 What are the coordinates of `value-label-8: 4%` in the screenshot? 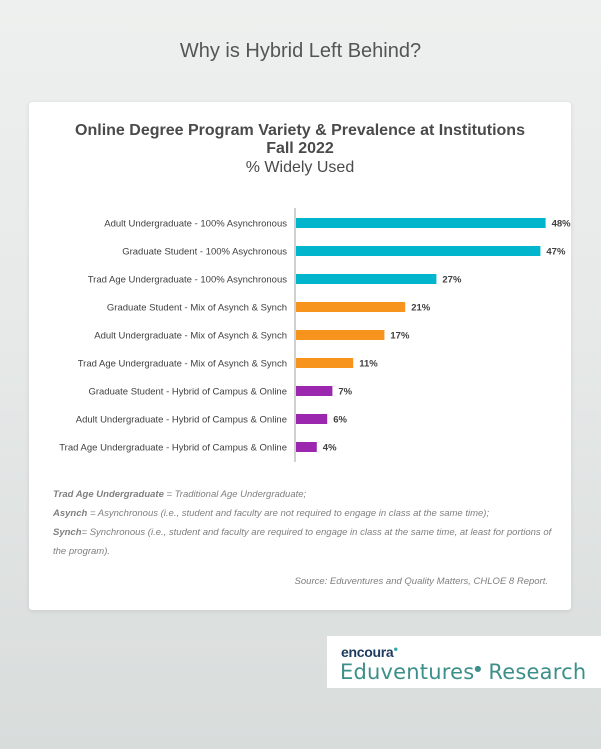 It's located at (330, 448).